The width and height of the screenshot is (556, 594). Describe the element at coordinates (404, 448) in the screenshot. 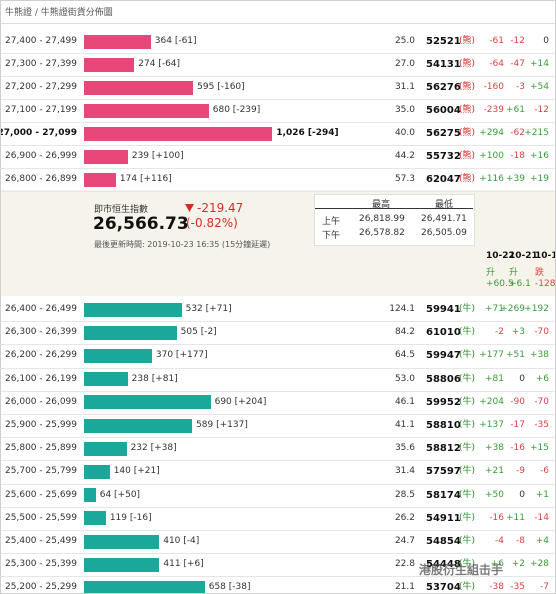

I see `ratio: 35.6` at that location.